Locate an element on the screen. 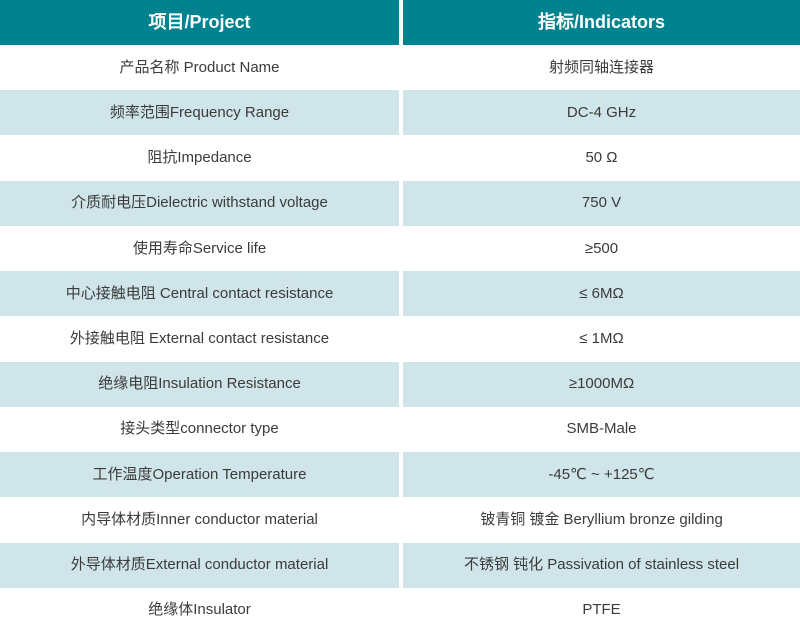 Image resolution: width=800 pixels, height=633 pixels. indicator-text: ≤ 6MΩ is located at coordinates (601, 293).